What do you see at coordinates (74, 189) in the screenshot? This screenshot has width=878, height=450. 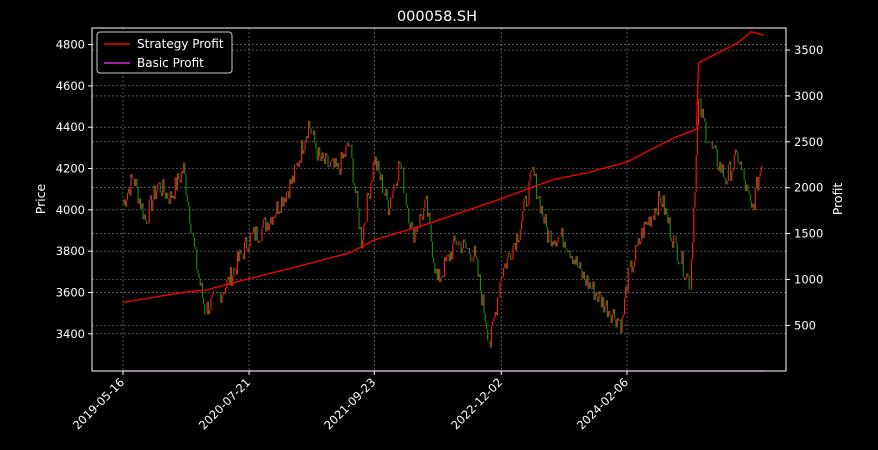 I see `y-axis-left: 3400 3600 3800 4000 4200 4400 4600 4800` at bounding box center [74, 189].